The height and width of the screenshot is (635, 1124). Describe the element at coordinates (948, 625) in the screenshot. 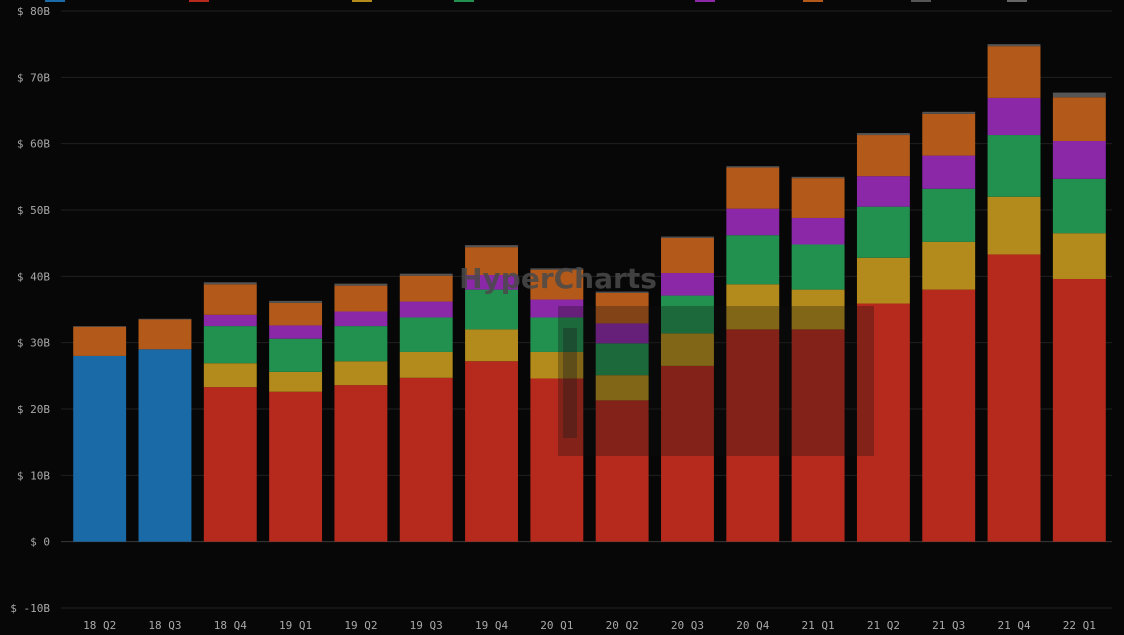

I see `x-tick-label: 21 Q3` at that location.